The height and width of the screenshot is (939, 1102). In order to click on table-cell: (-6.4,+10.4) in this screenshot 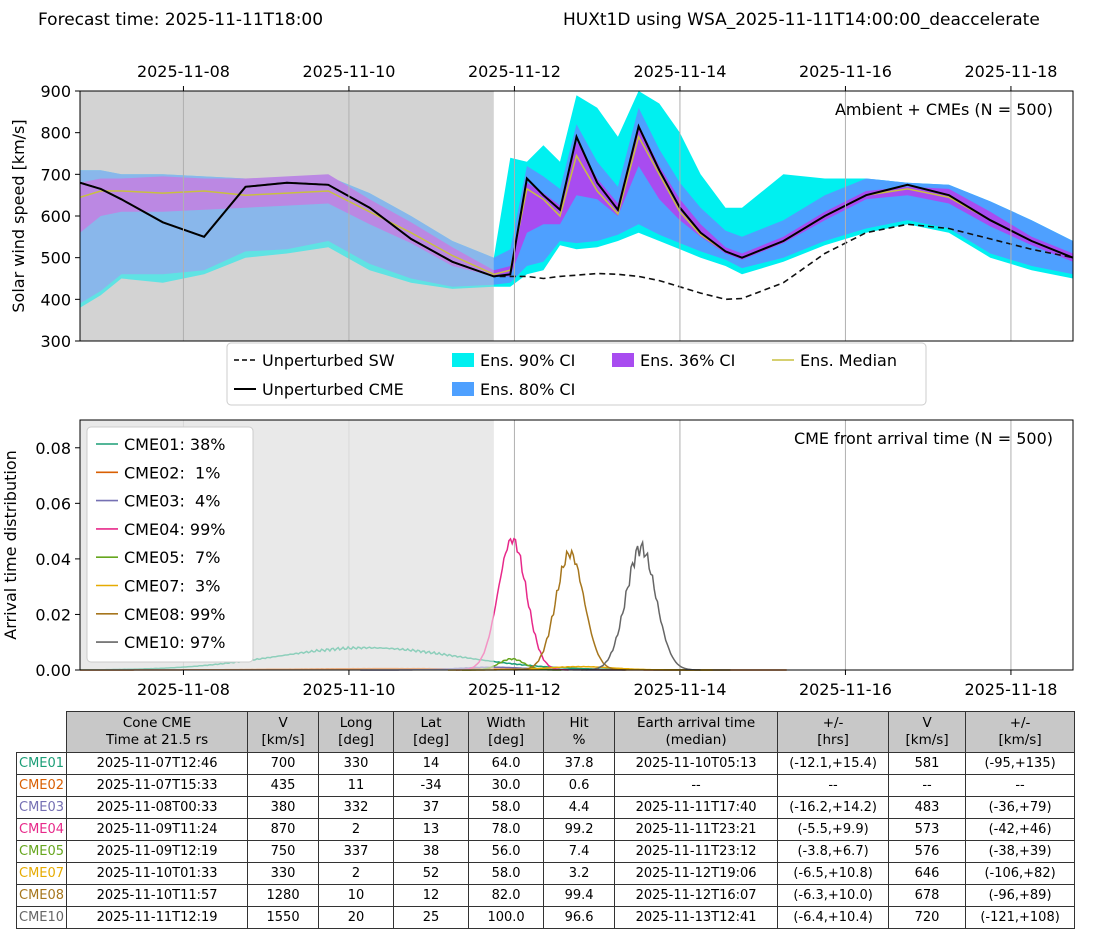, I will do `click(833, 917)`.